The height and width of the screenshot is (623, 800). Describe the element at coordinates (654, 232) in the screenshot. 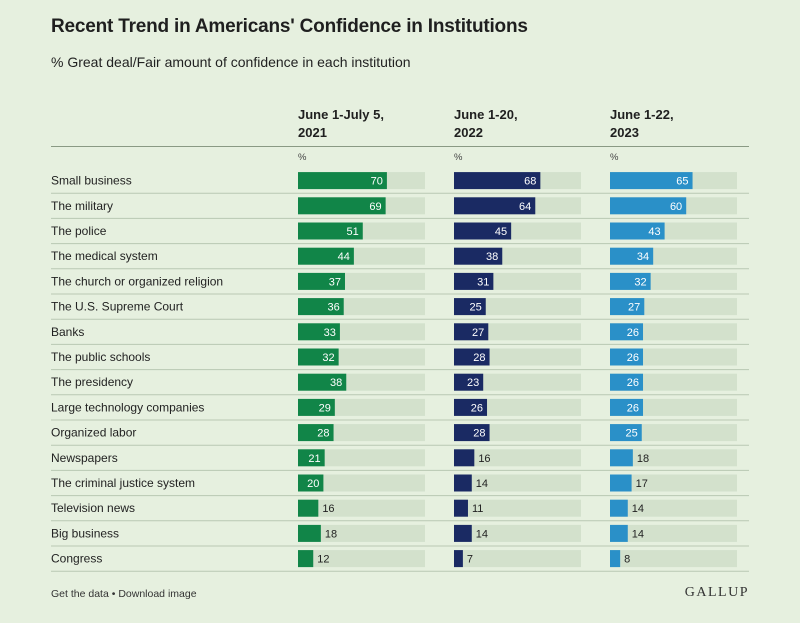

I see `data-label: 43` at that location.